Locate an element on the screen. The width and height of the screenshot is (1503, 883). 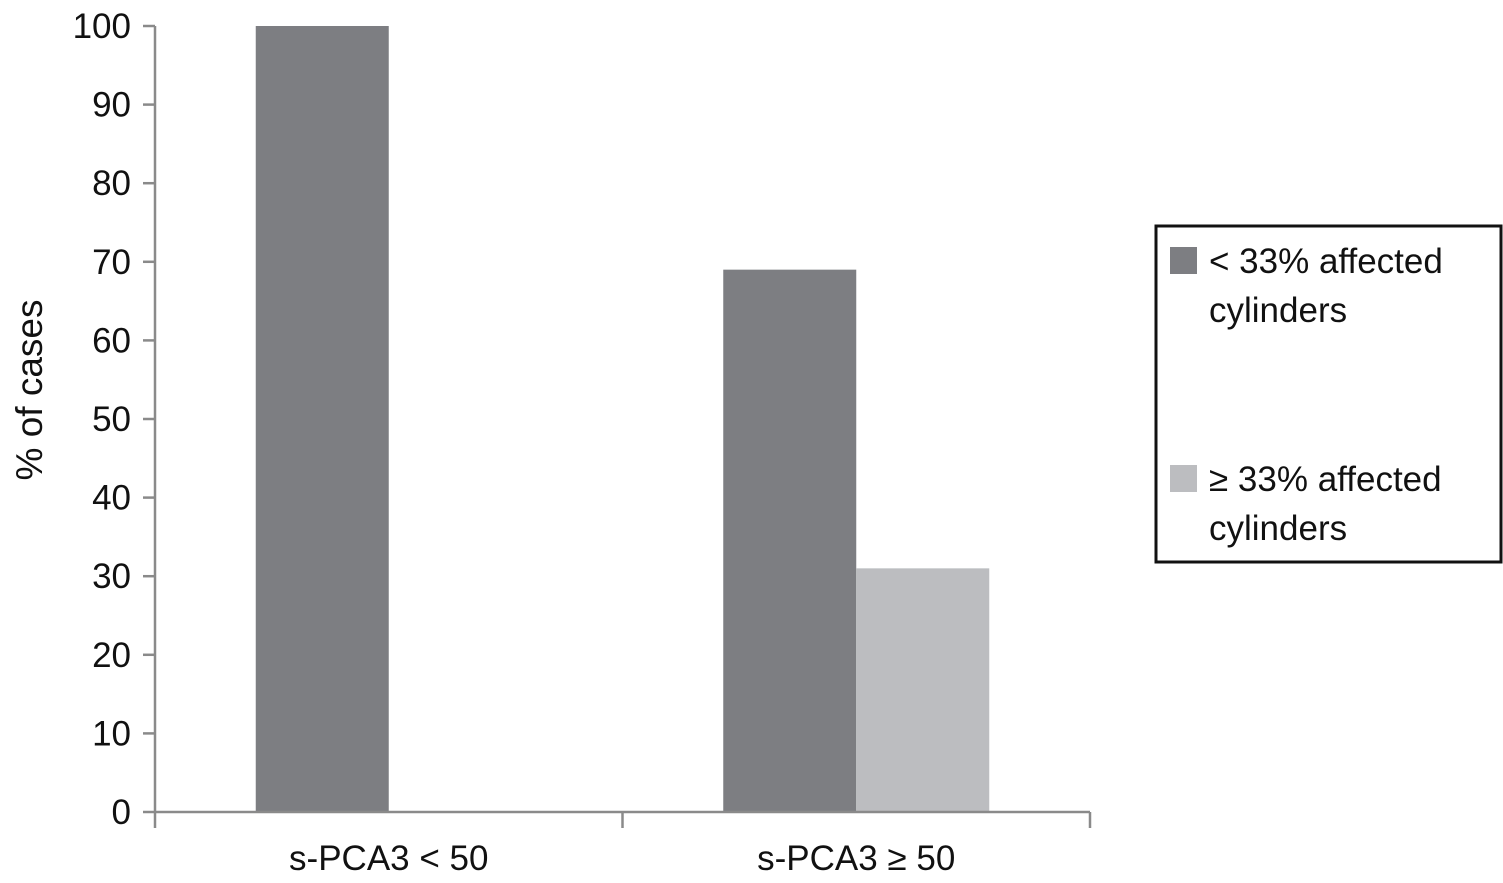
x-tick-label: s-PCA3 < 50 is located at coordinates (388, 858).